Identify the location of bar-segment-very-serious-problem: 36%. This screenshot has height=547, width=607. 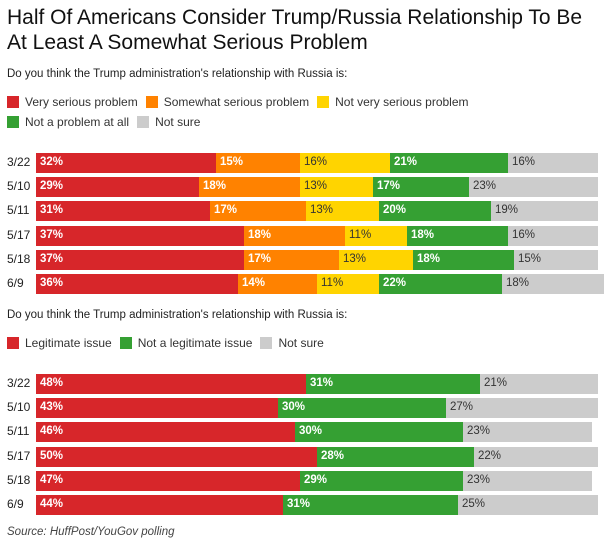
(137, 284).